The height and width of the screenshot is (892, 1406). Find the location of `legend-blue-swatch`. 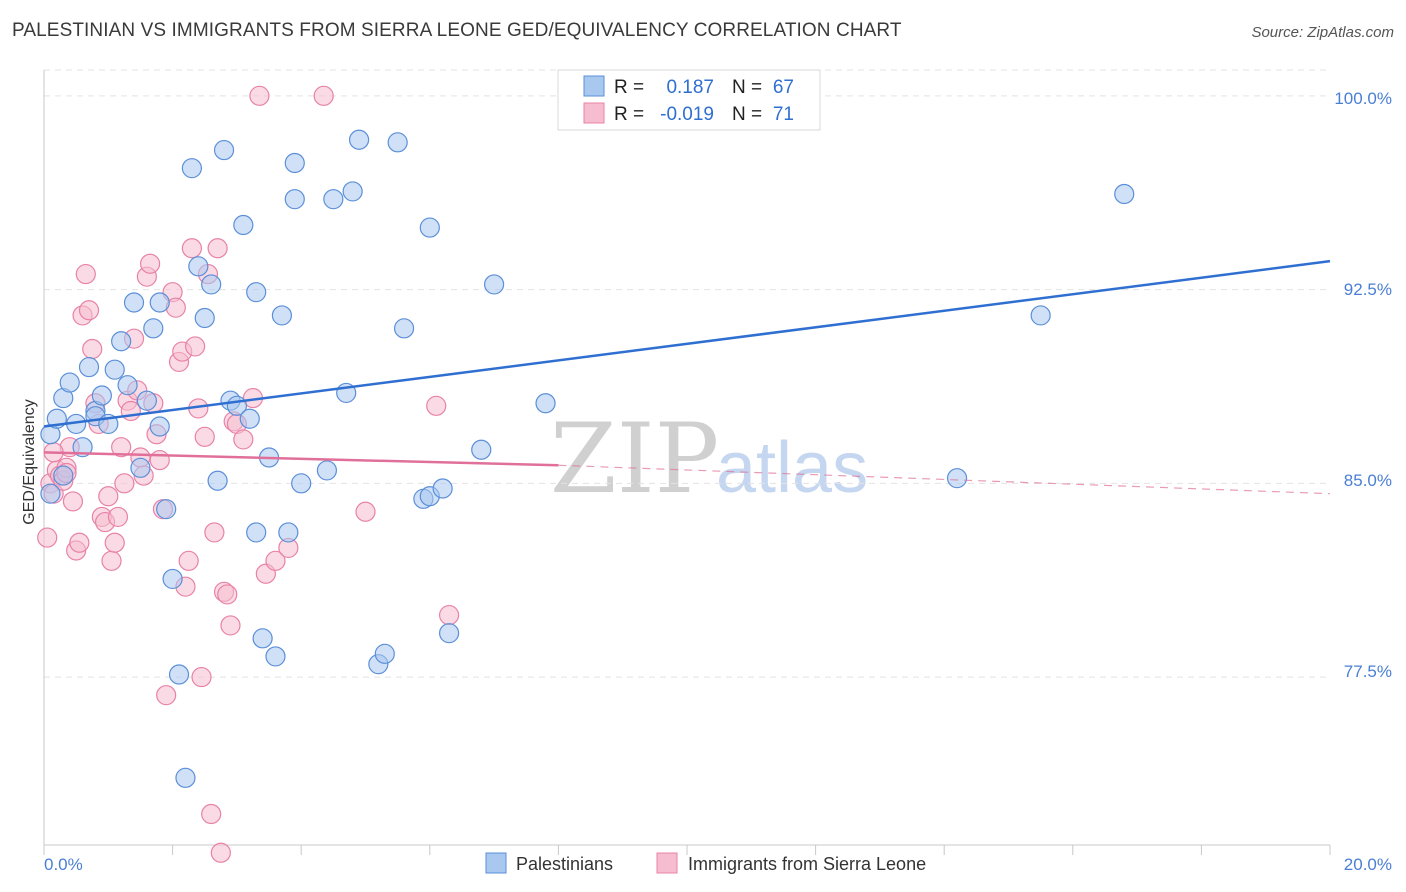

legend-blue-swatch is located at coordinates (496, 863).